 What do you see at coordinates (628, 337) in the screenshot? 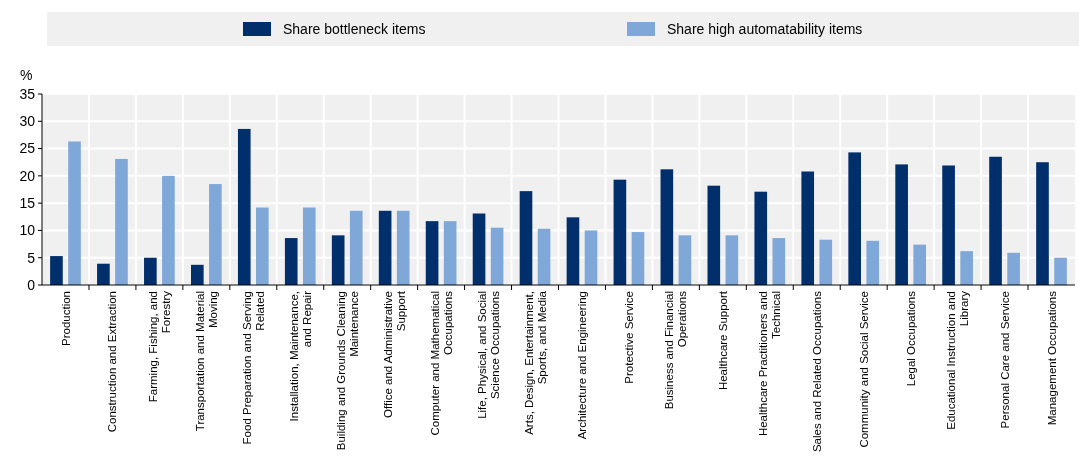
I see `x-tick-label: Protective Service` at bounding box center [628, 337].